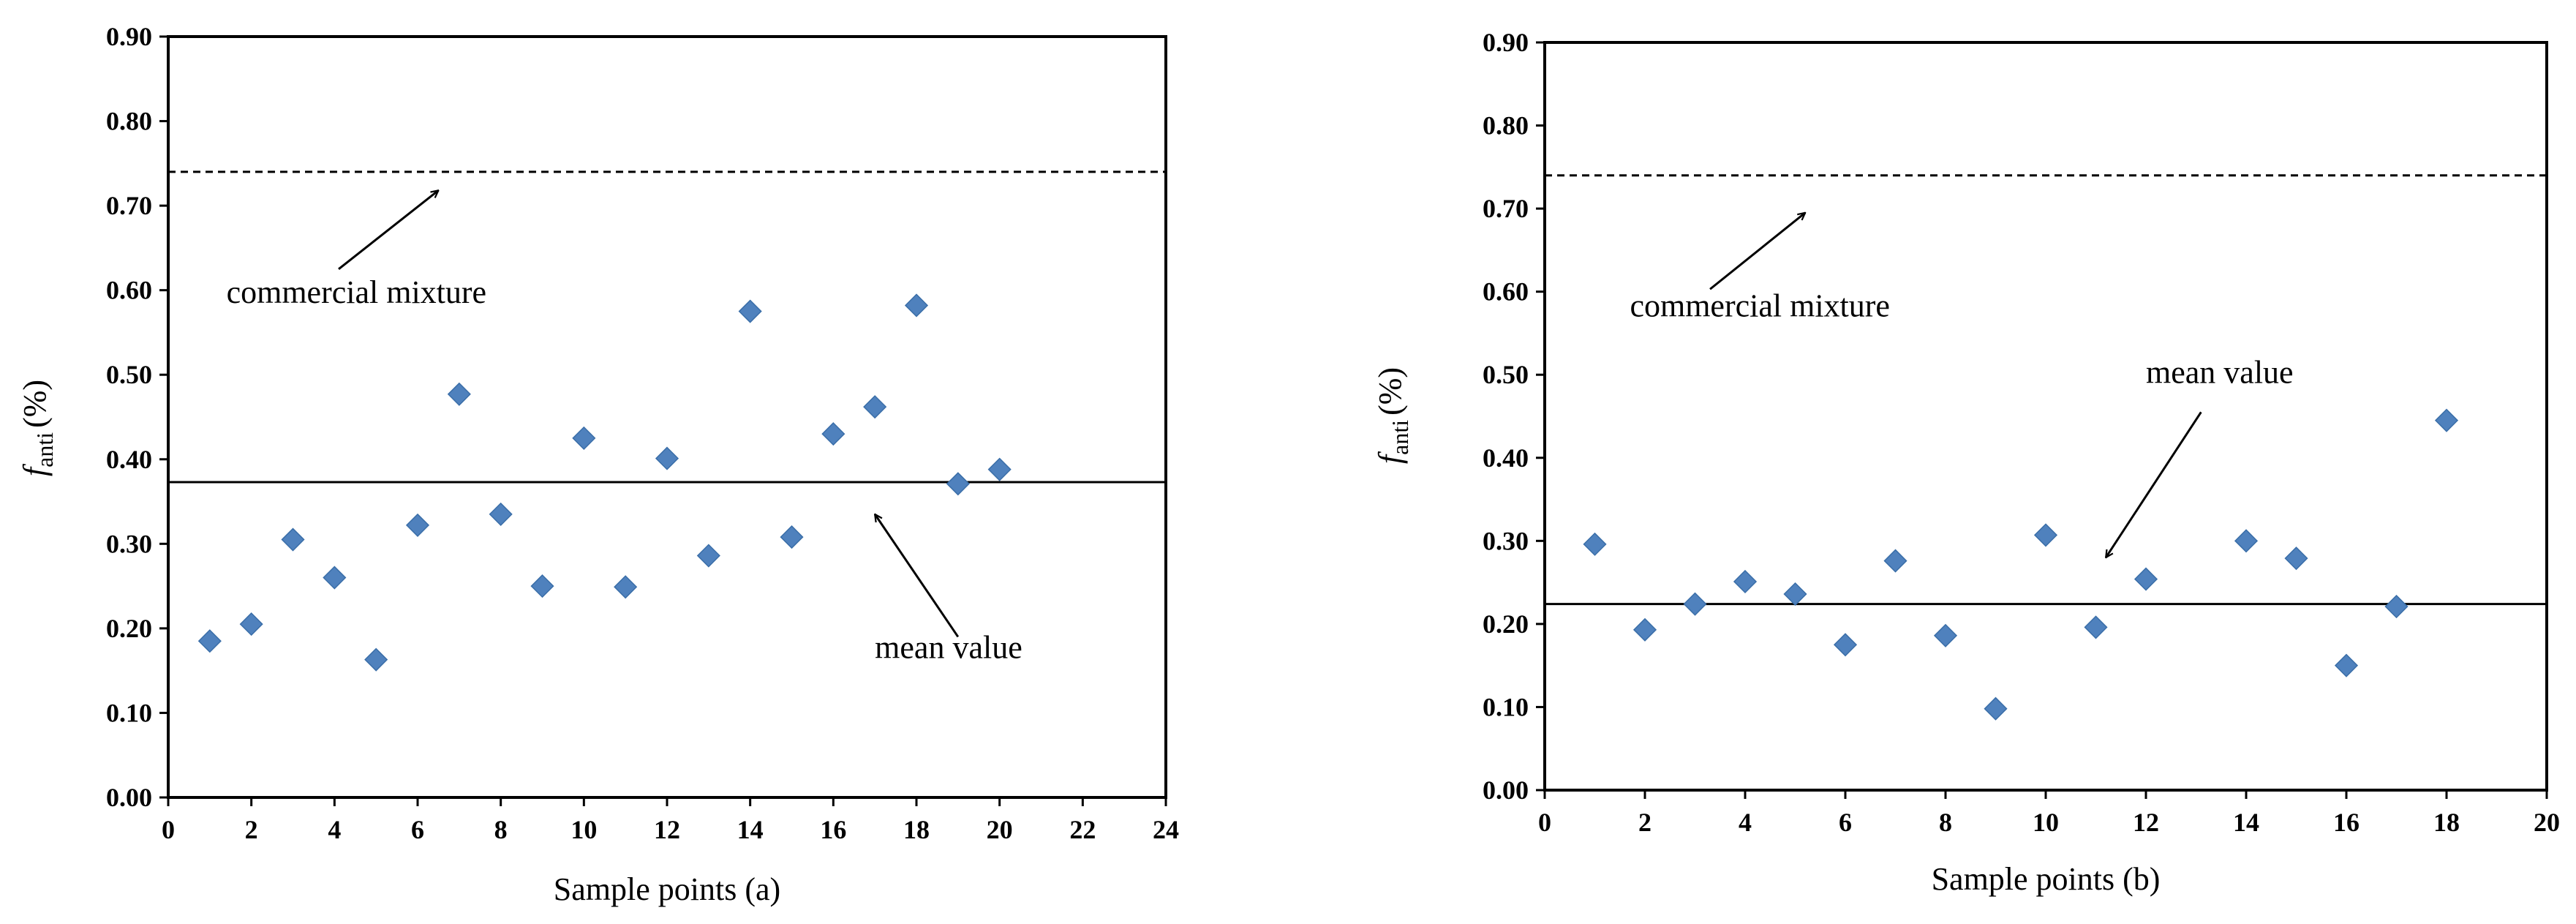 This screenshot has height=924, width=2576. I want to click on y-axis-unit: (%), so click(35, 404).